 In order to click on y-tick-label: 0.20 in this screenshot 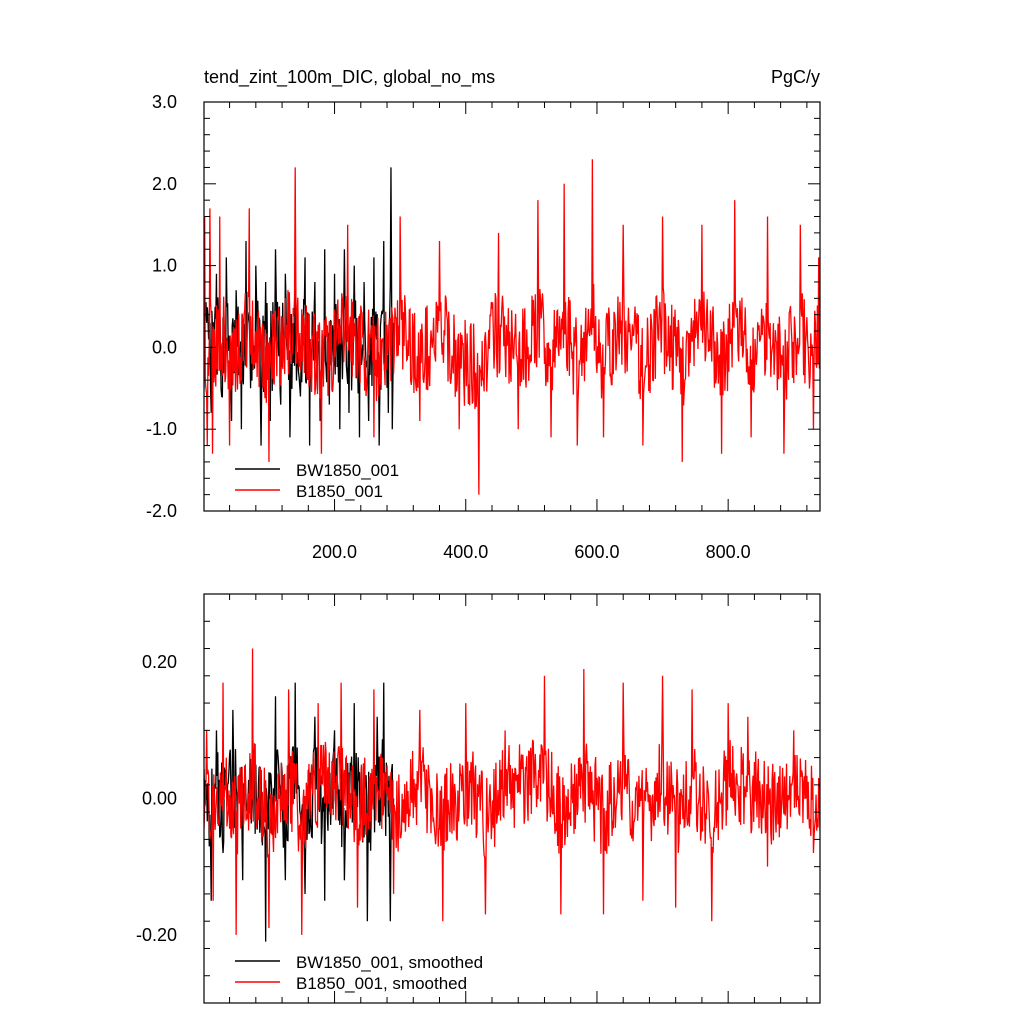, I will do `click(159, 662)`.